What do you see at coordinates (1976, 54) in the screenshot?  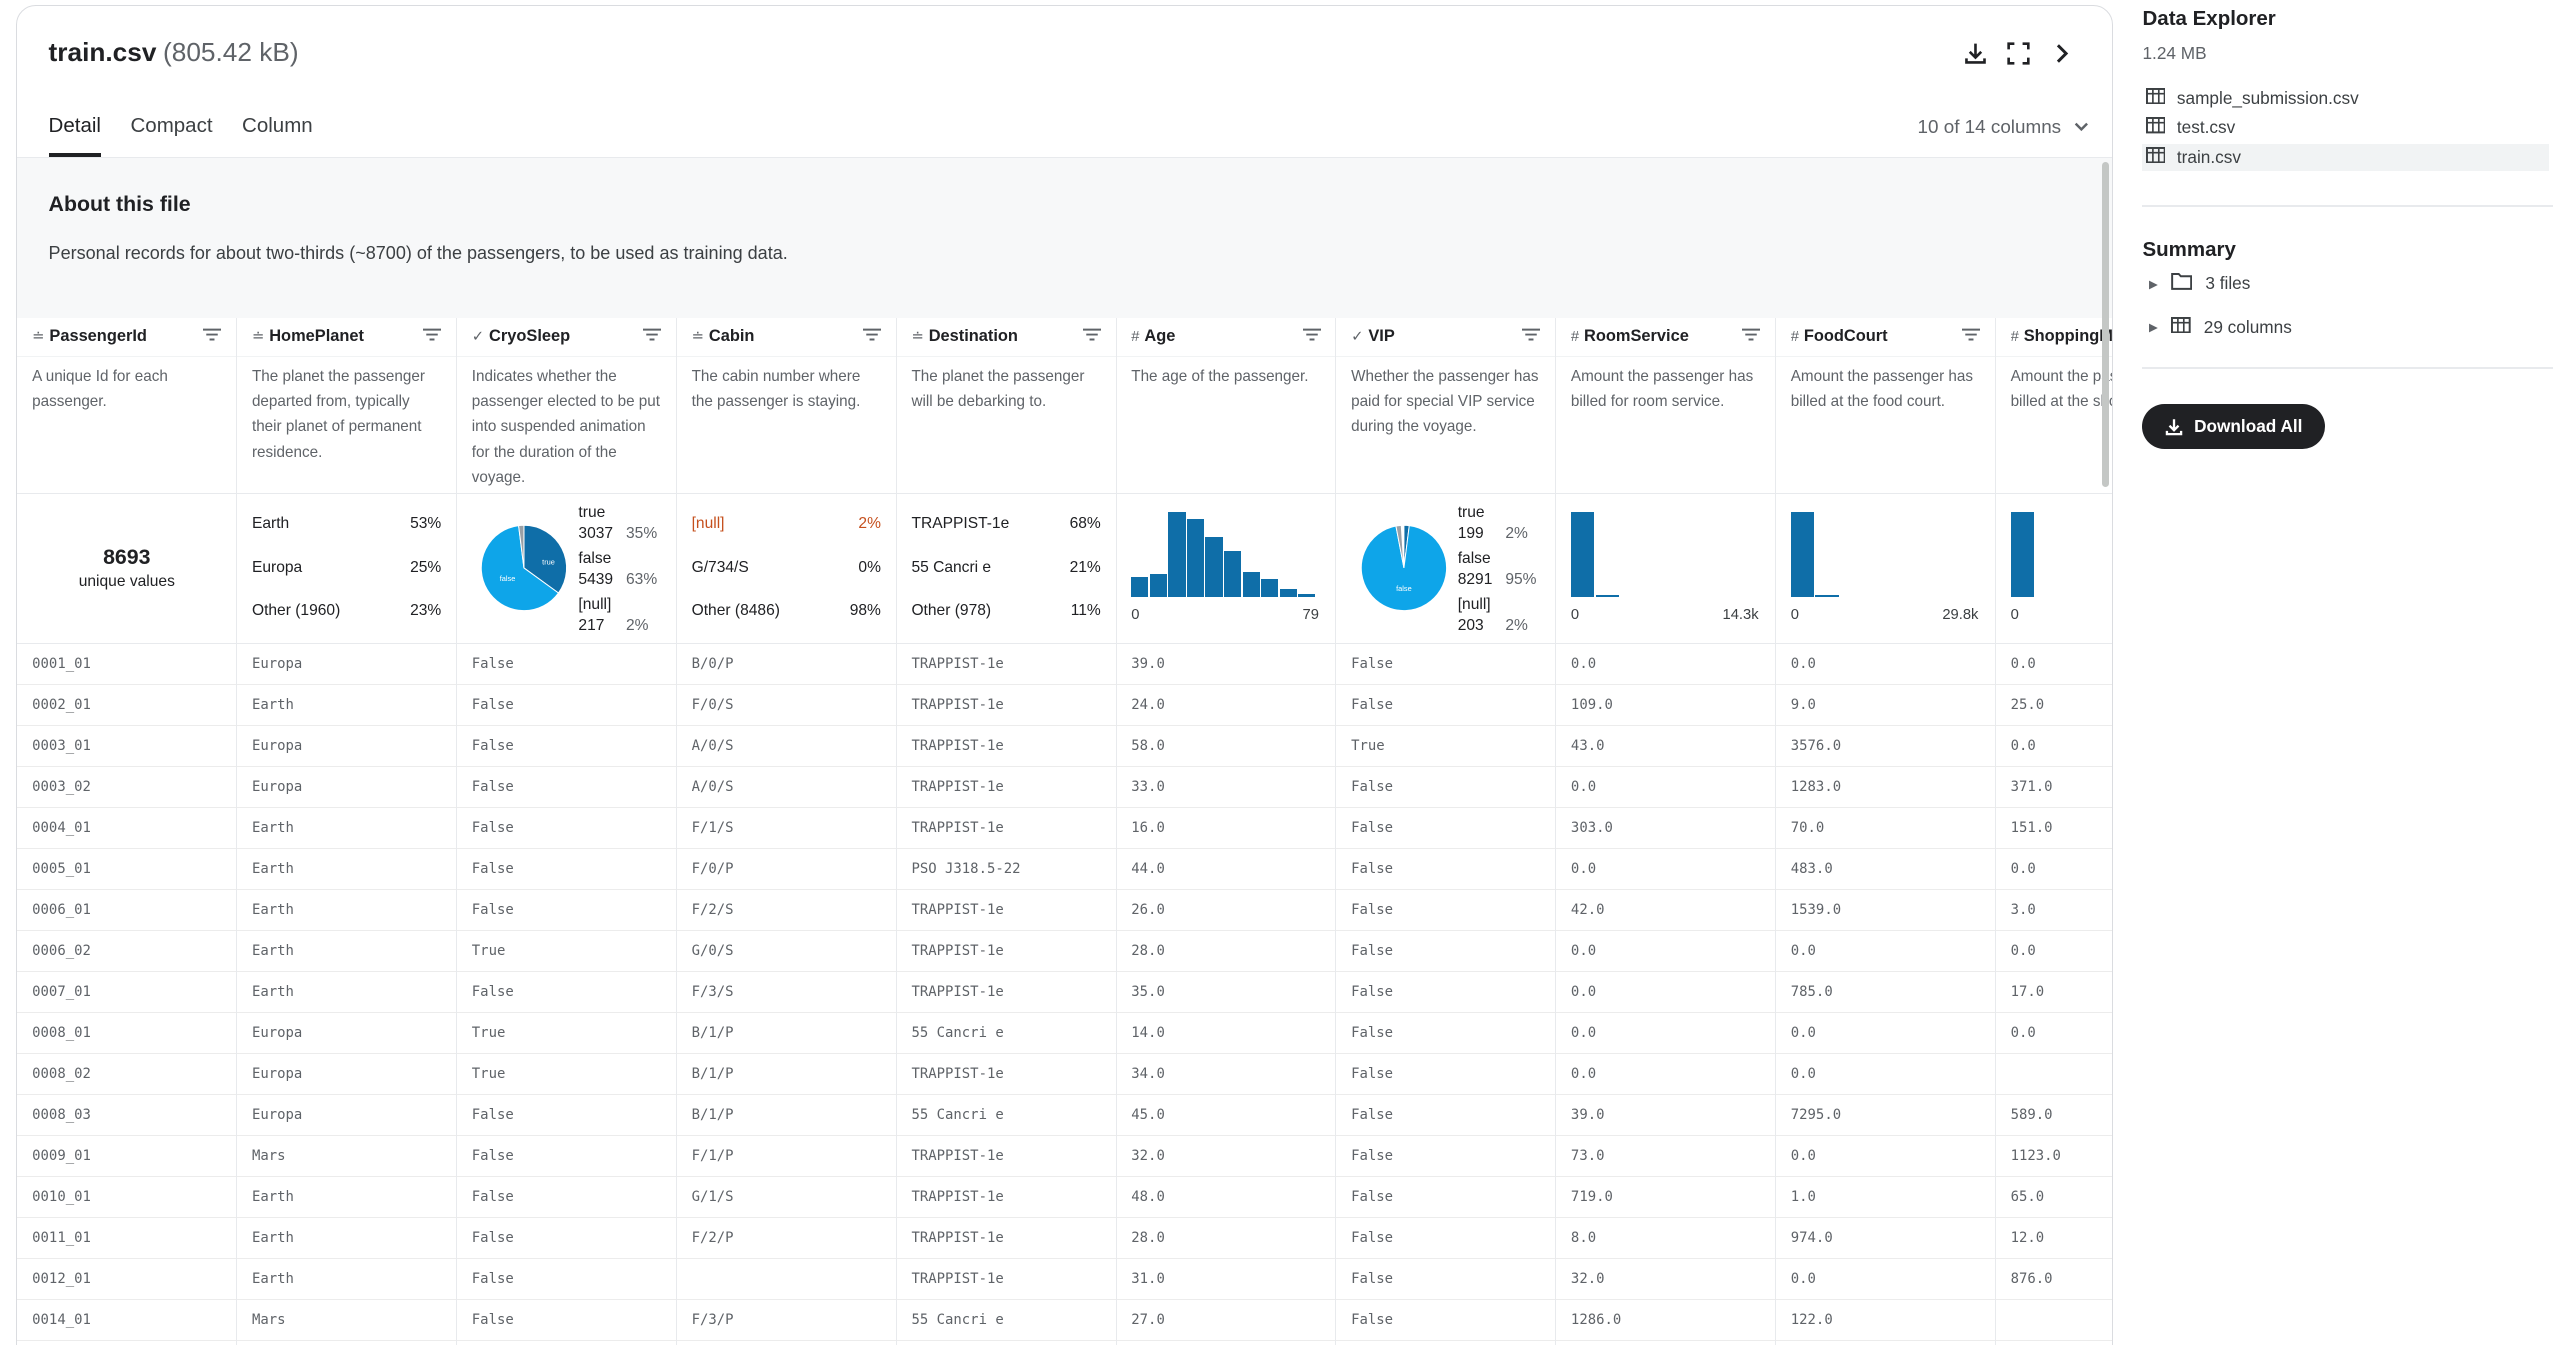 I see `download-icon` at bounding box center [1976, 54].